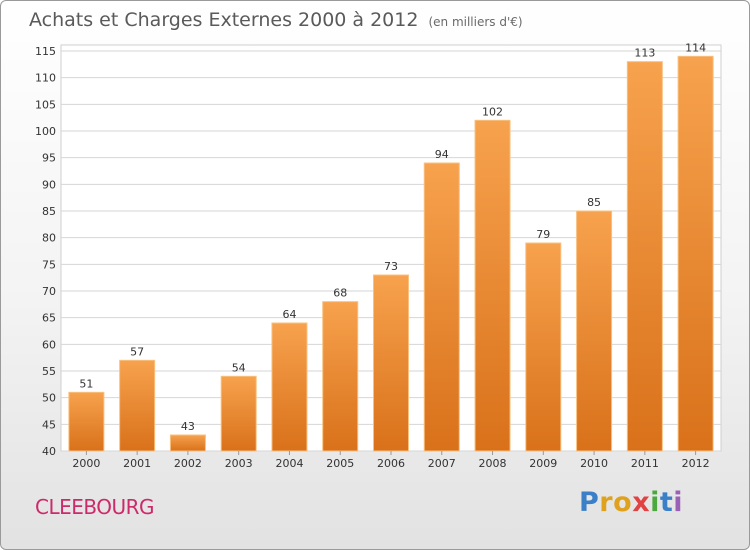 The image size is (750, 550). What do you see at coordinates (543, 347) in the screenshot?
I see `bar-2009` at bounding box center [543, 347].